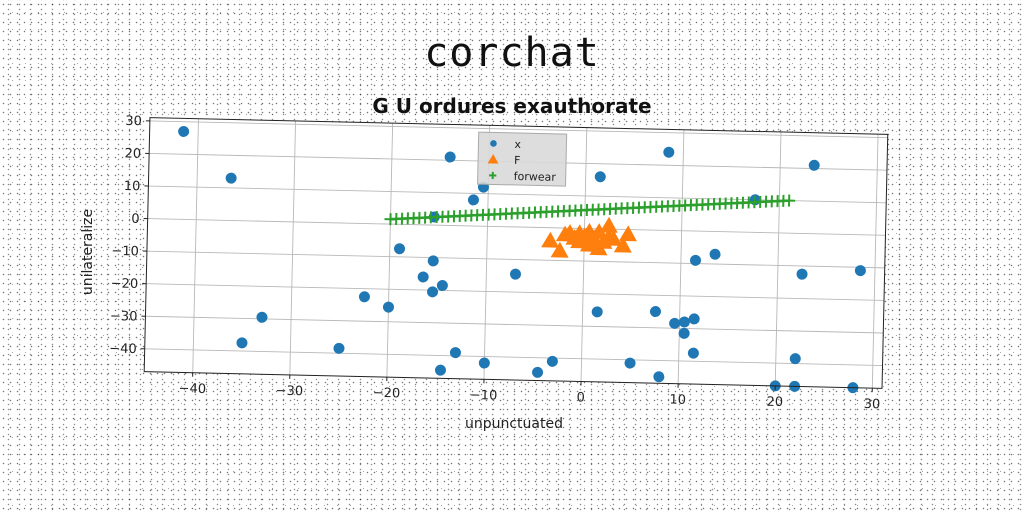 This screenshot has width=1024, height=512. I want to click on series-forwear, so click(590, 210).